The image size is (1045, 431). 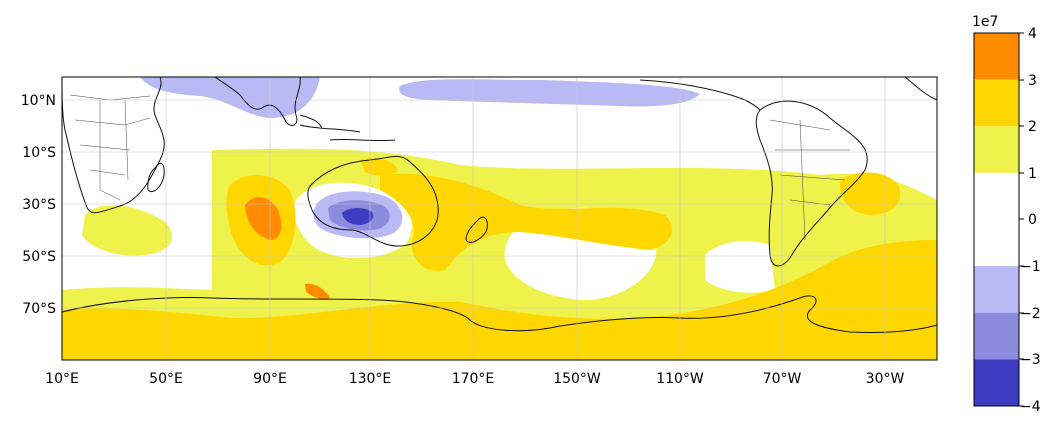 I want to click on colorbar-tick-label: −4, so click(x=1030, y=407).